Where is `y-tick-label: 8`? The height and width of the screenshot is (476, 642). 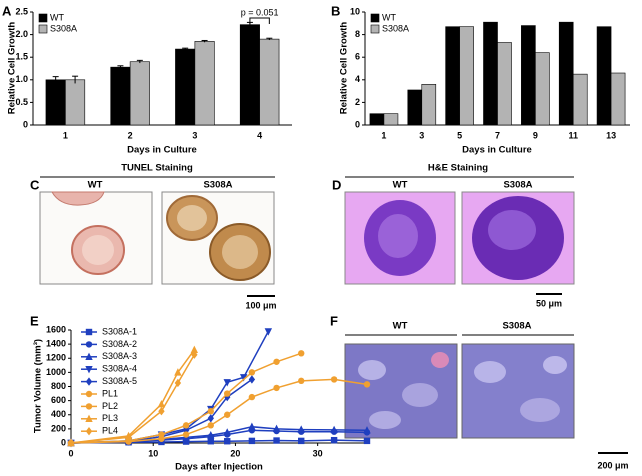 y-tick-label: 8 is located at coordinates (357, 34).